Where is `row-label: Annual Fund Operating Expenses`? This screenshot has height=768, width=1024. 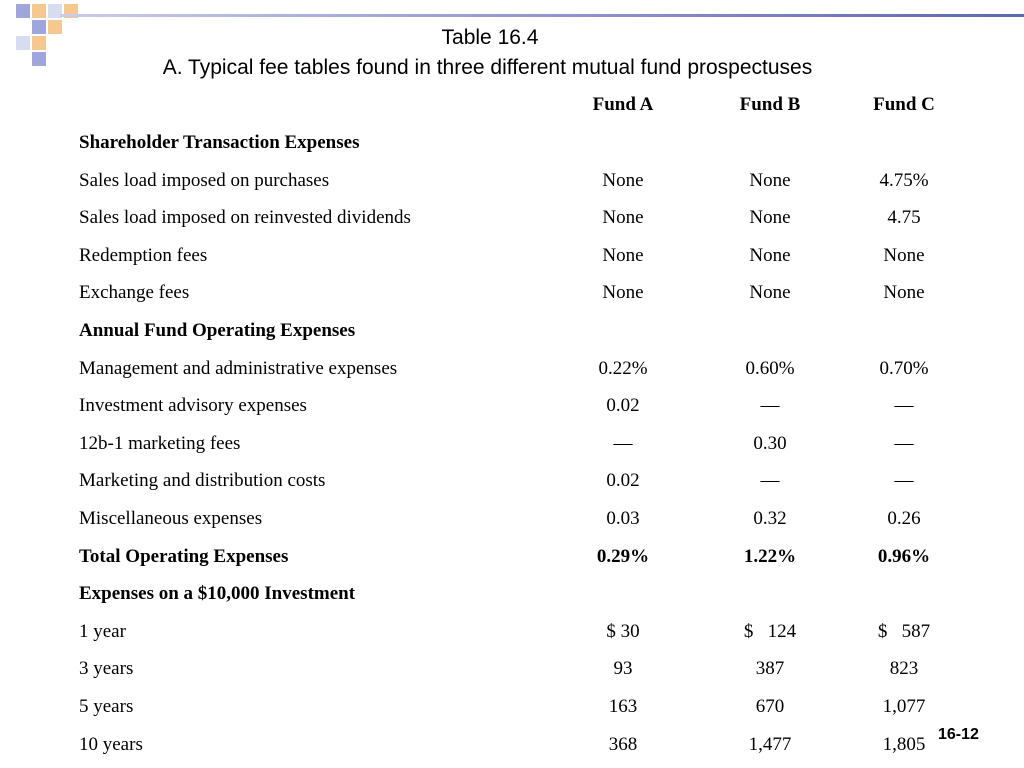 row-label: Annual Fund Operating Expenses is located at coordinates (217, 330).